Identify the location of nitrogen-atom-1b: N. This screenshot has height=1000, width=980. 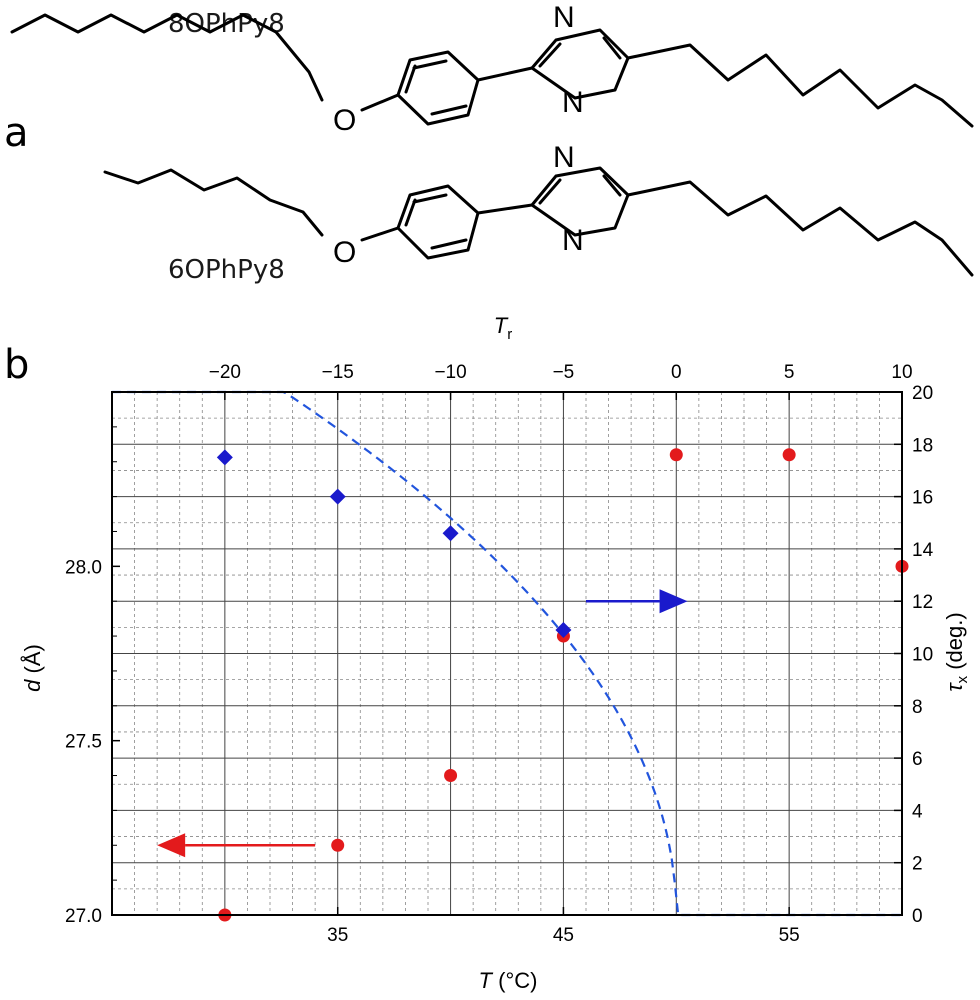
(573, 102).